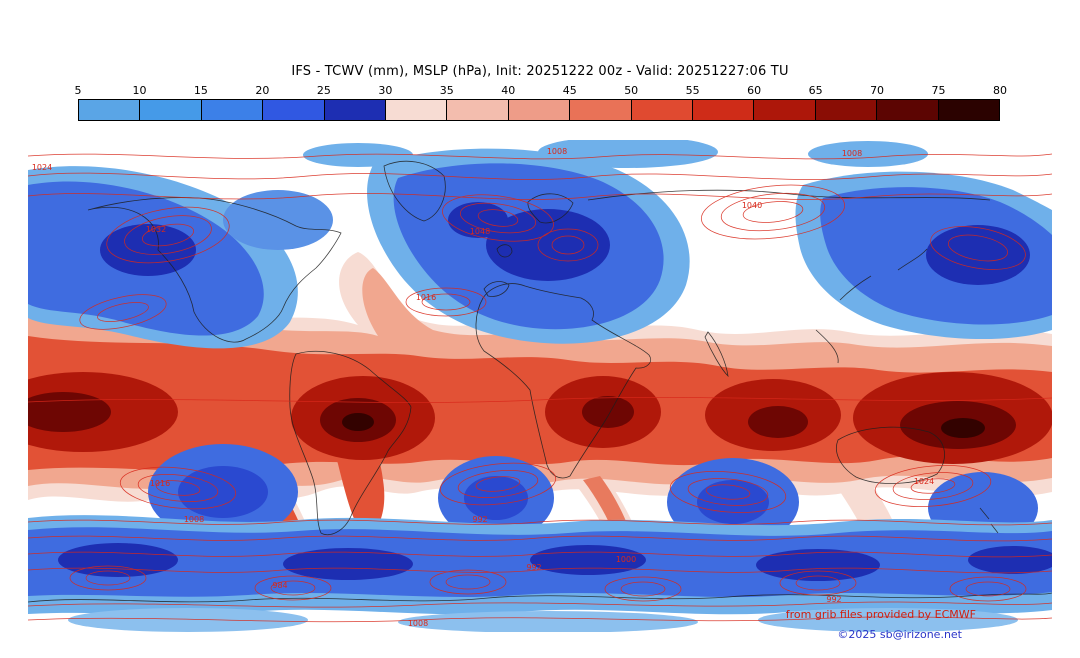 Image resolution: width=1080 pixels, height=658 pixels. Describe the element at coordinates (877, 90) in the screenshot. I see `colorbar-tick-label: 70` at that location.